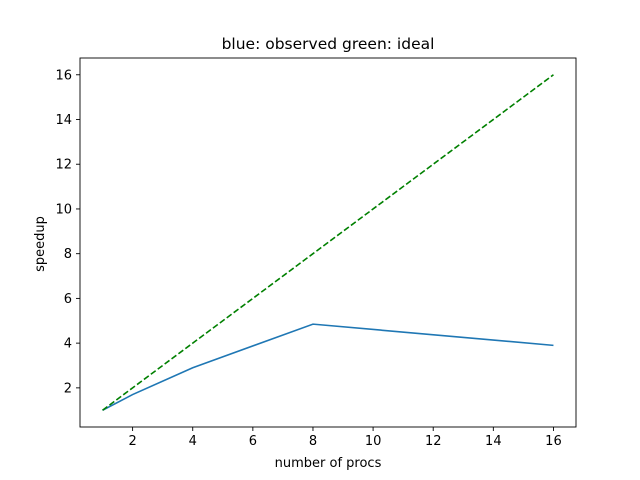 The height and width of the screenshot is (480, 640). I want to click on x-tick-label: 6, so click(253, 441).